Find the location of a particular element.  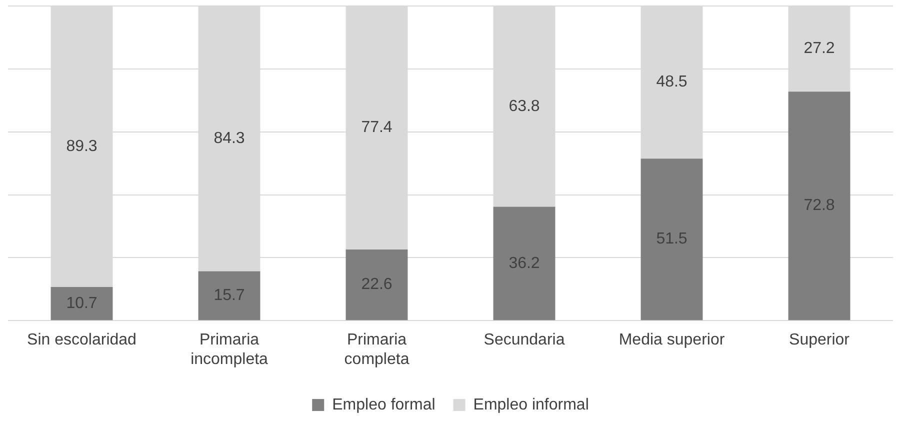

x-tick-label: Primaria completa is located at coordinates (377, 350).